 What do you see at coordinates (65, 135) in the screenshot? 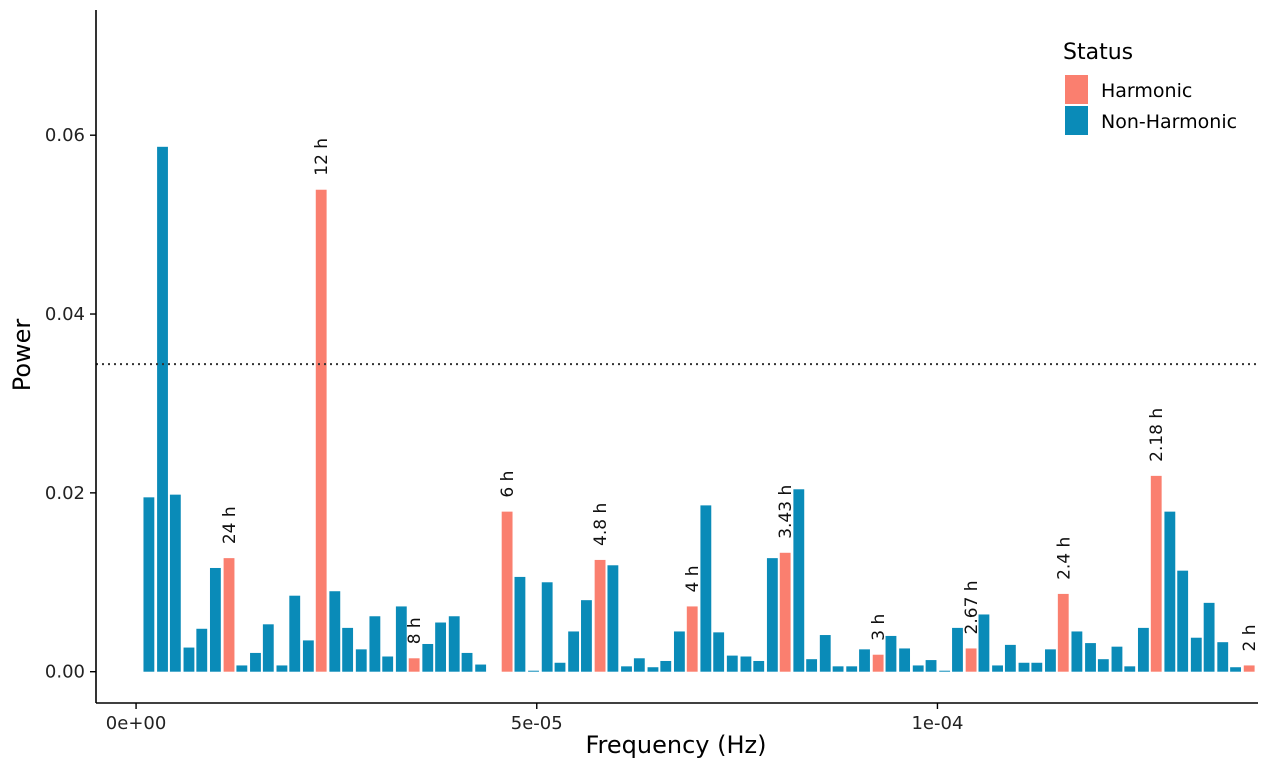
I see `y-tick-label: 0.06` at bounding box center [65, 135].